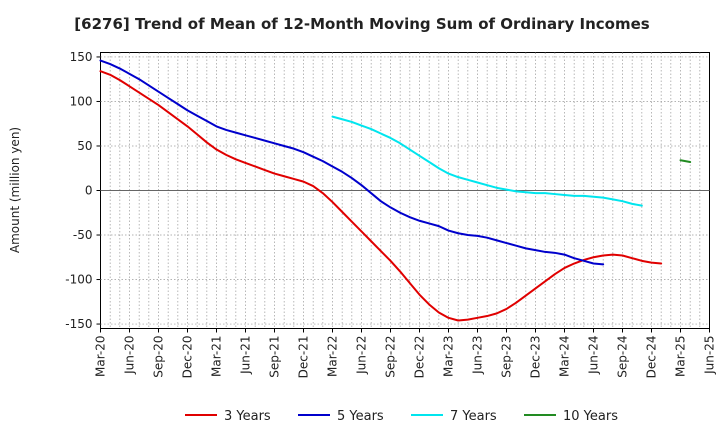  I want to click on x-tick-label: Mar-25, so click(681, 356).